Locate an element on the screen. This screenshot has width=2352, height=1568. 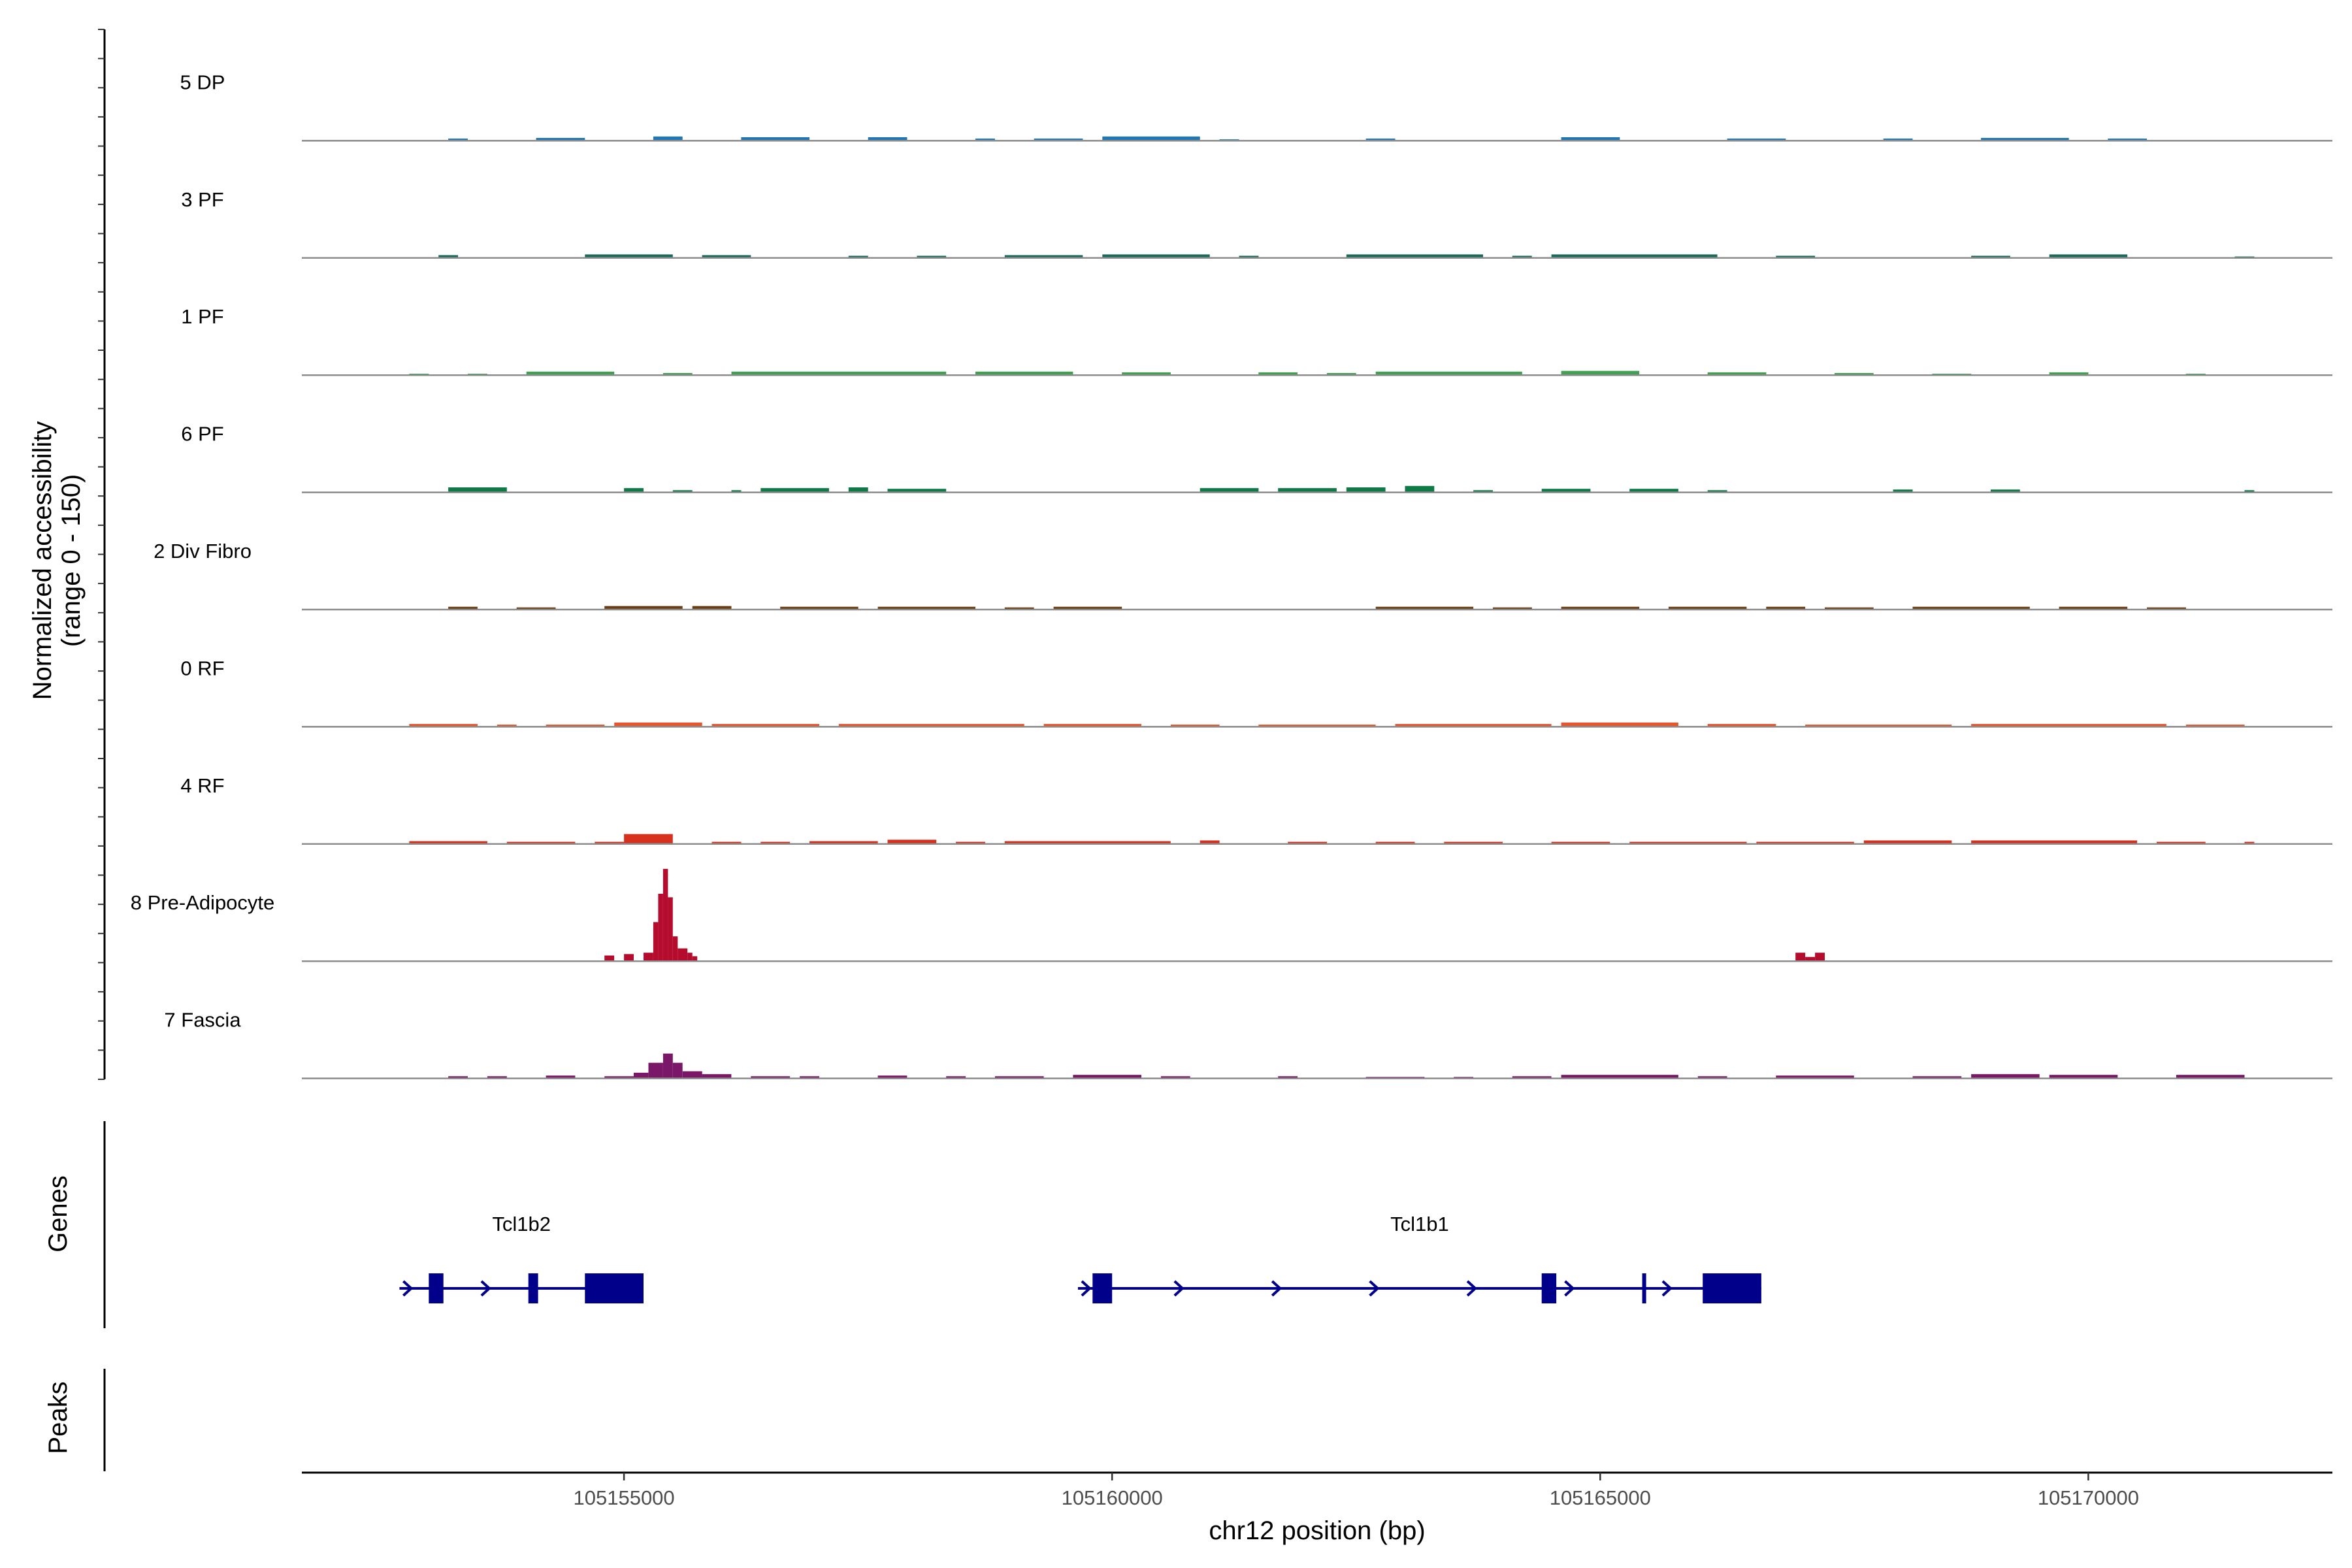
track-label: 8 Pre-Adipocyte is located at coordinates (203, 902).